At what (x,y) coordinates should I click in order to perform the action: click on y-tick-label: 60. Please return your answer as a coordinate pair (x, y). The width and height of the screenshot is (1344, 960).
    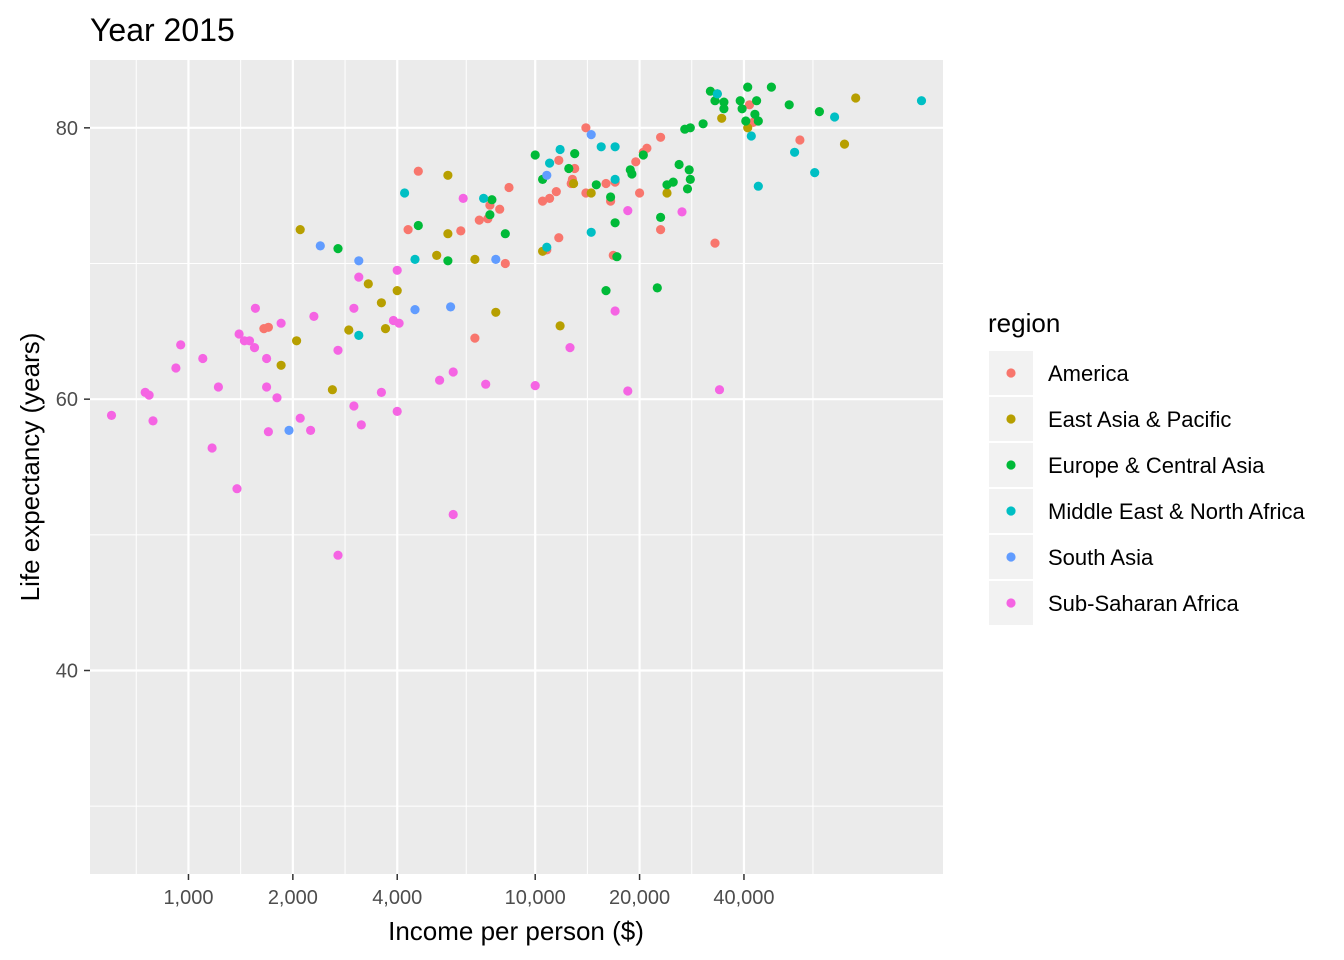
    Looking at the image, I should click on (67, 400).